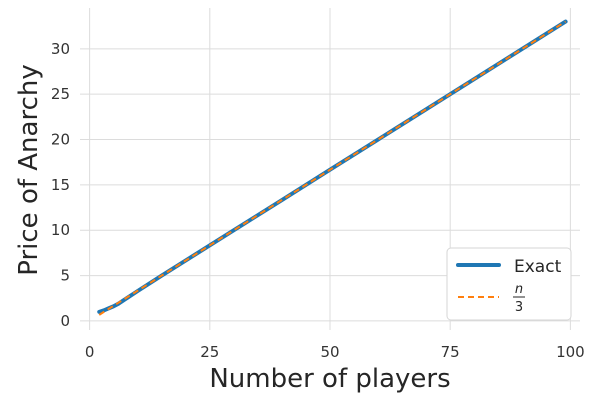  What do you see at coordinates (60, 140) in the screenshot?
I see `y-tick-label: 20` at bounding box center [60, 140].